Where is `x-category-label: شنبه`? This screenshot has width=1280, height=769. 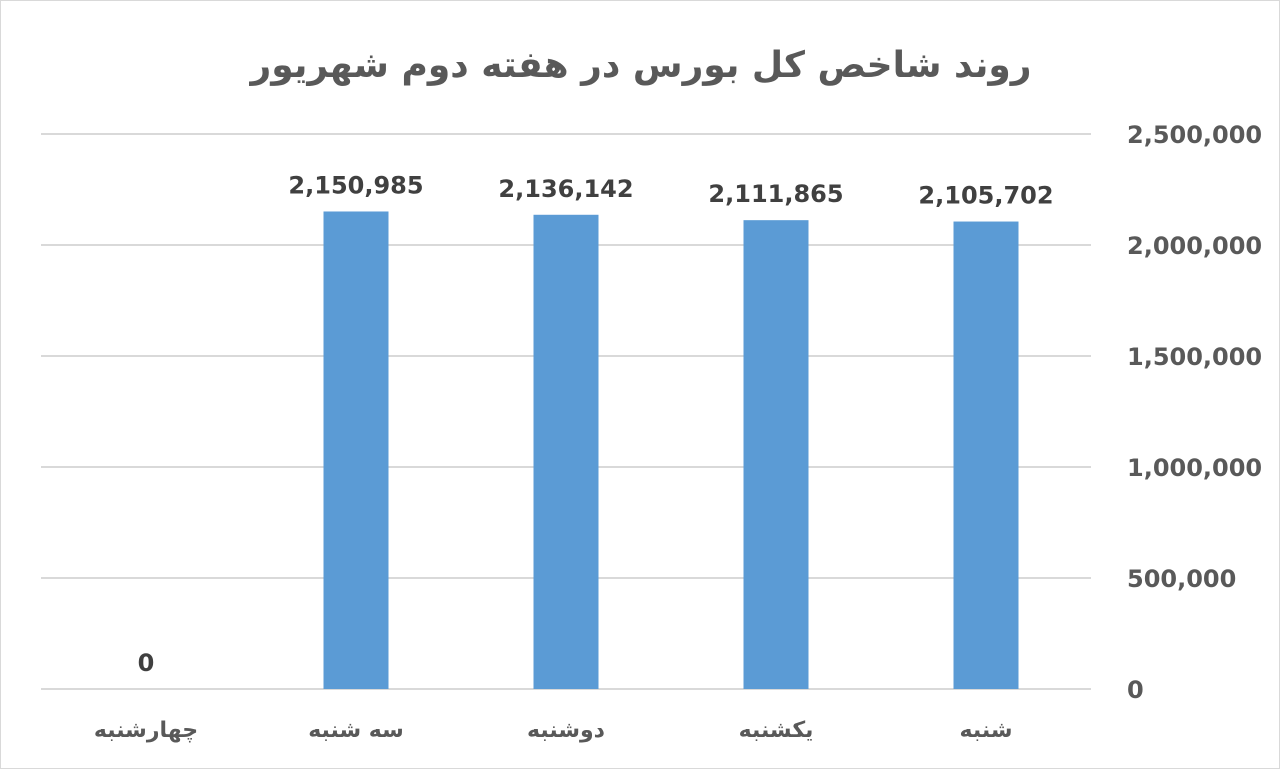 x-category-label: شنبه is located at coordinates (986, 730).